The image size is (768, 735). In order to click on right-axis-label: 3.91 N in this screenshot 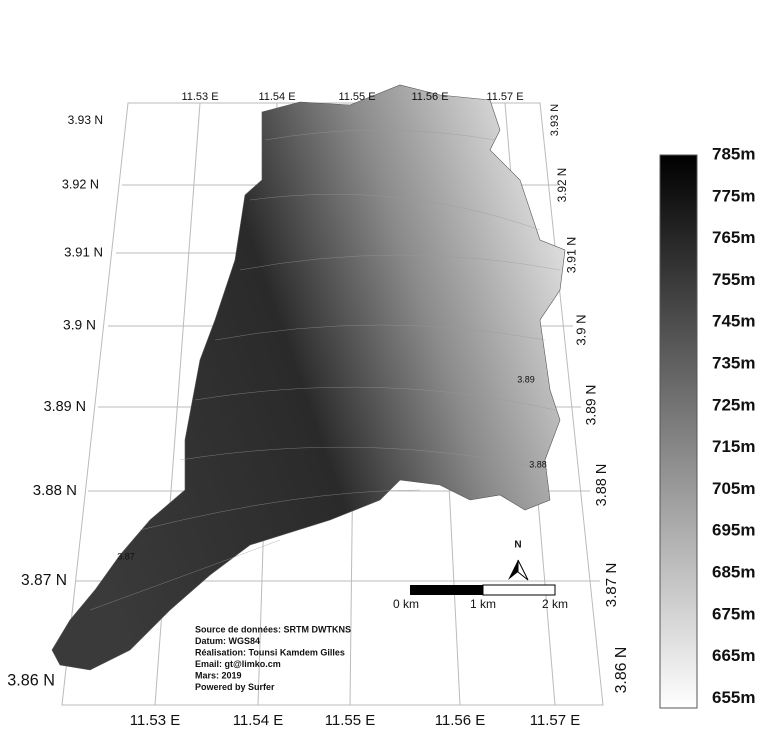, I will do `click(571, 255)`.